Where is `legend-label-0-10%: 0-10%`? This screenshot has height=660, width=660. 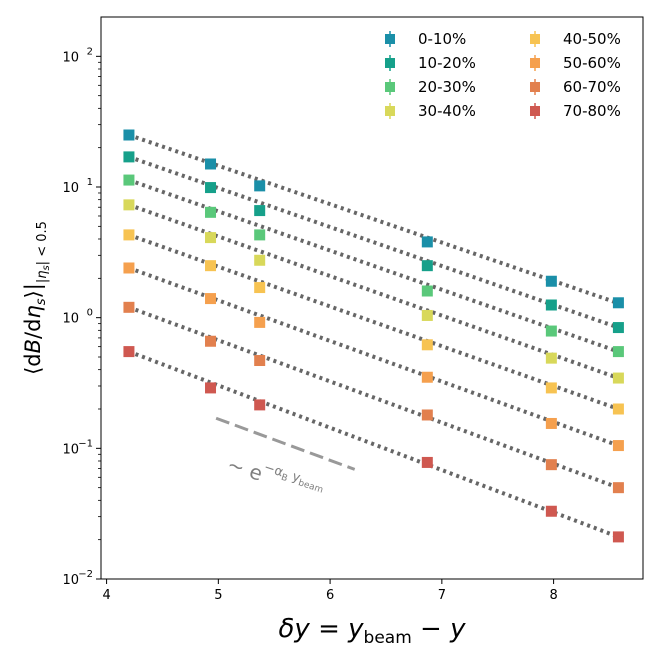 legend-label-0-10%: 0-10% is located at coordinates (442, 39).